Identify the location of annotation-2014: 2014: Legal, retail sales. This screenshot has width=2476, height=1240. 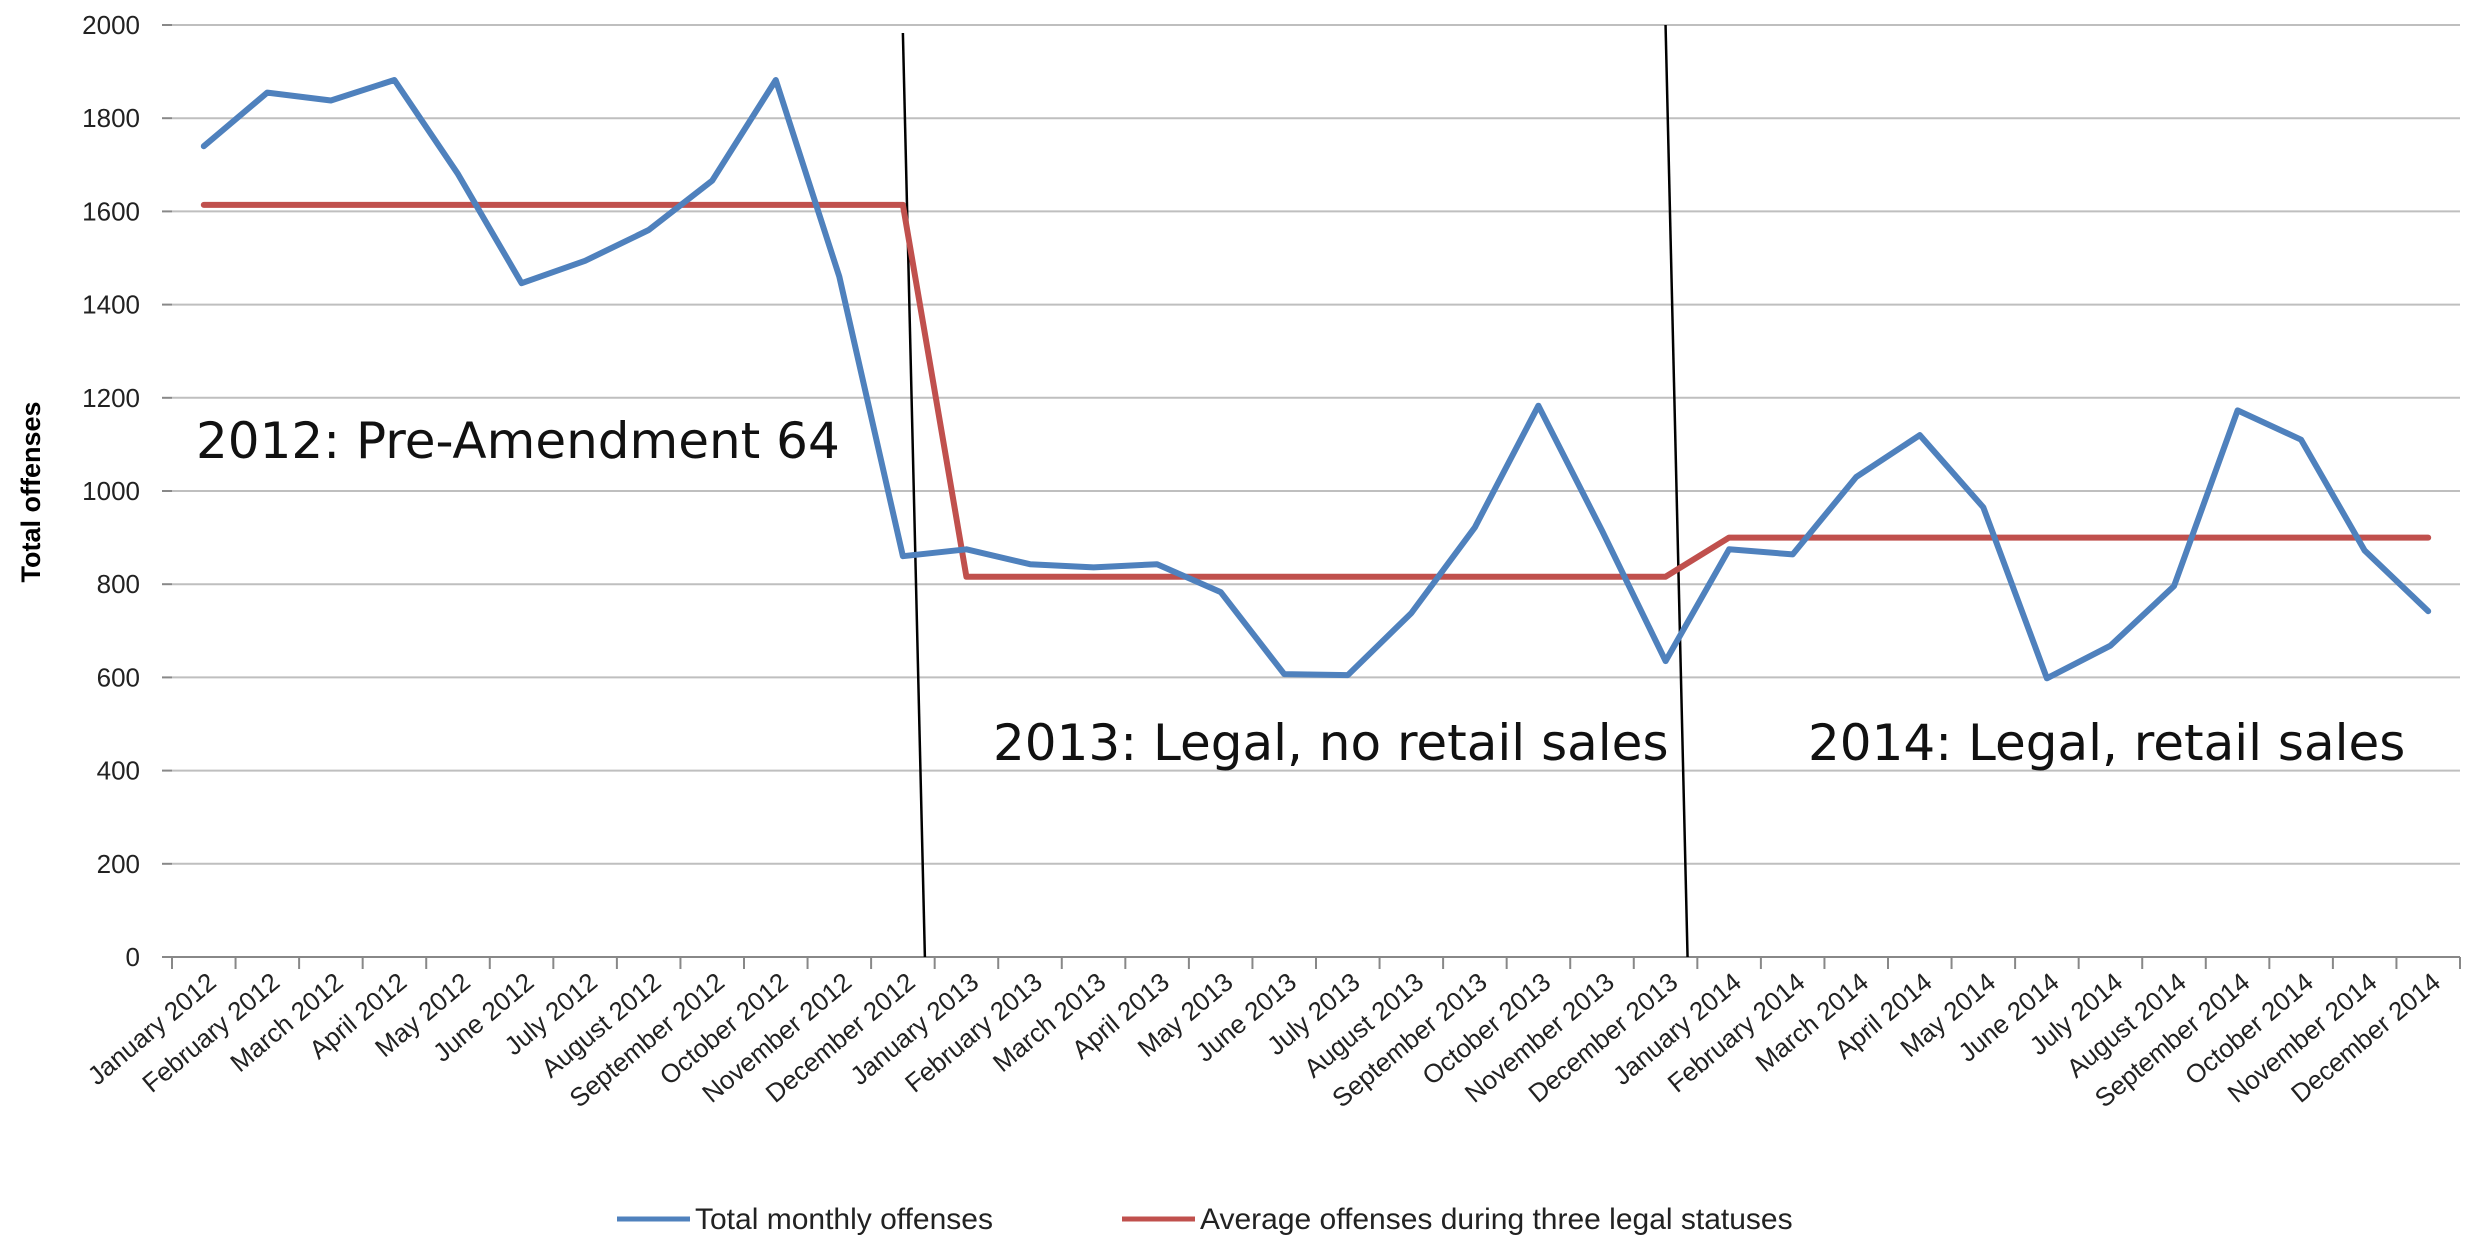
(2106, 743).